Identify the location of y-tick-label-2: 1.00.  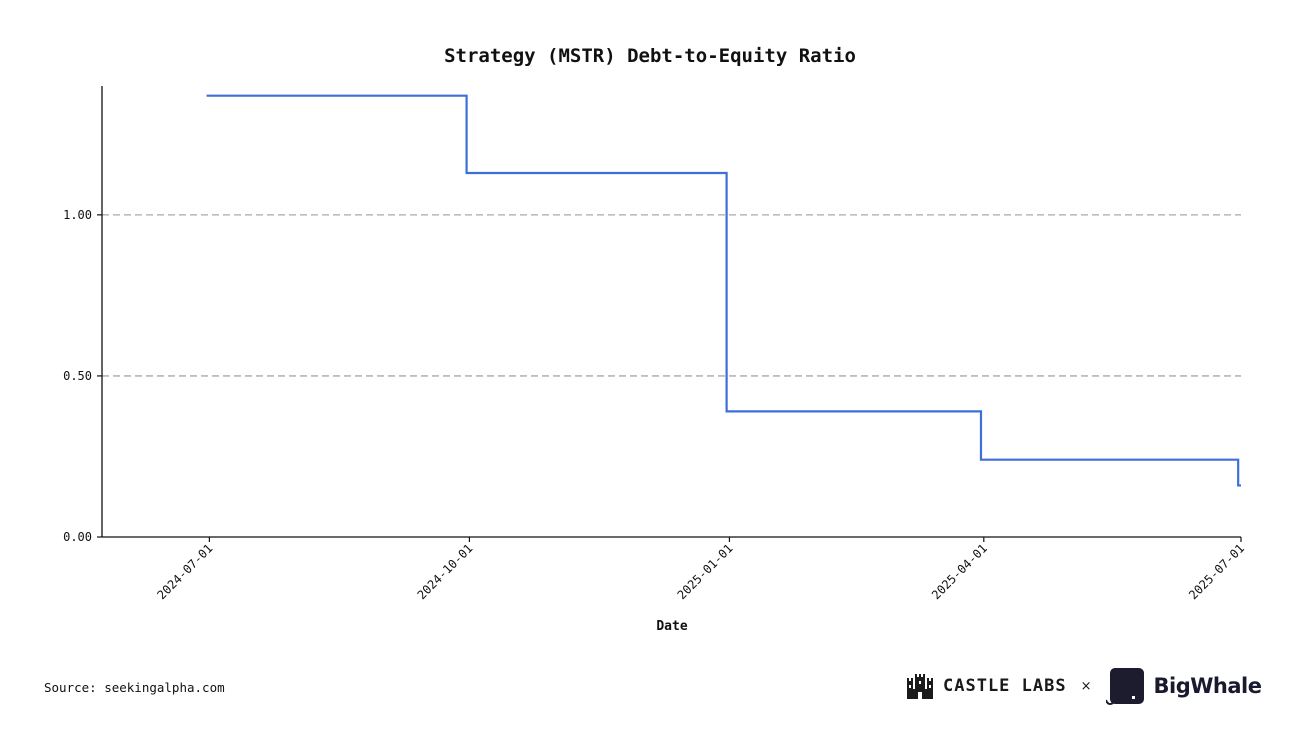
(77, 215).